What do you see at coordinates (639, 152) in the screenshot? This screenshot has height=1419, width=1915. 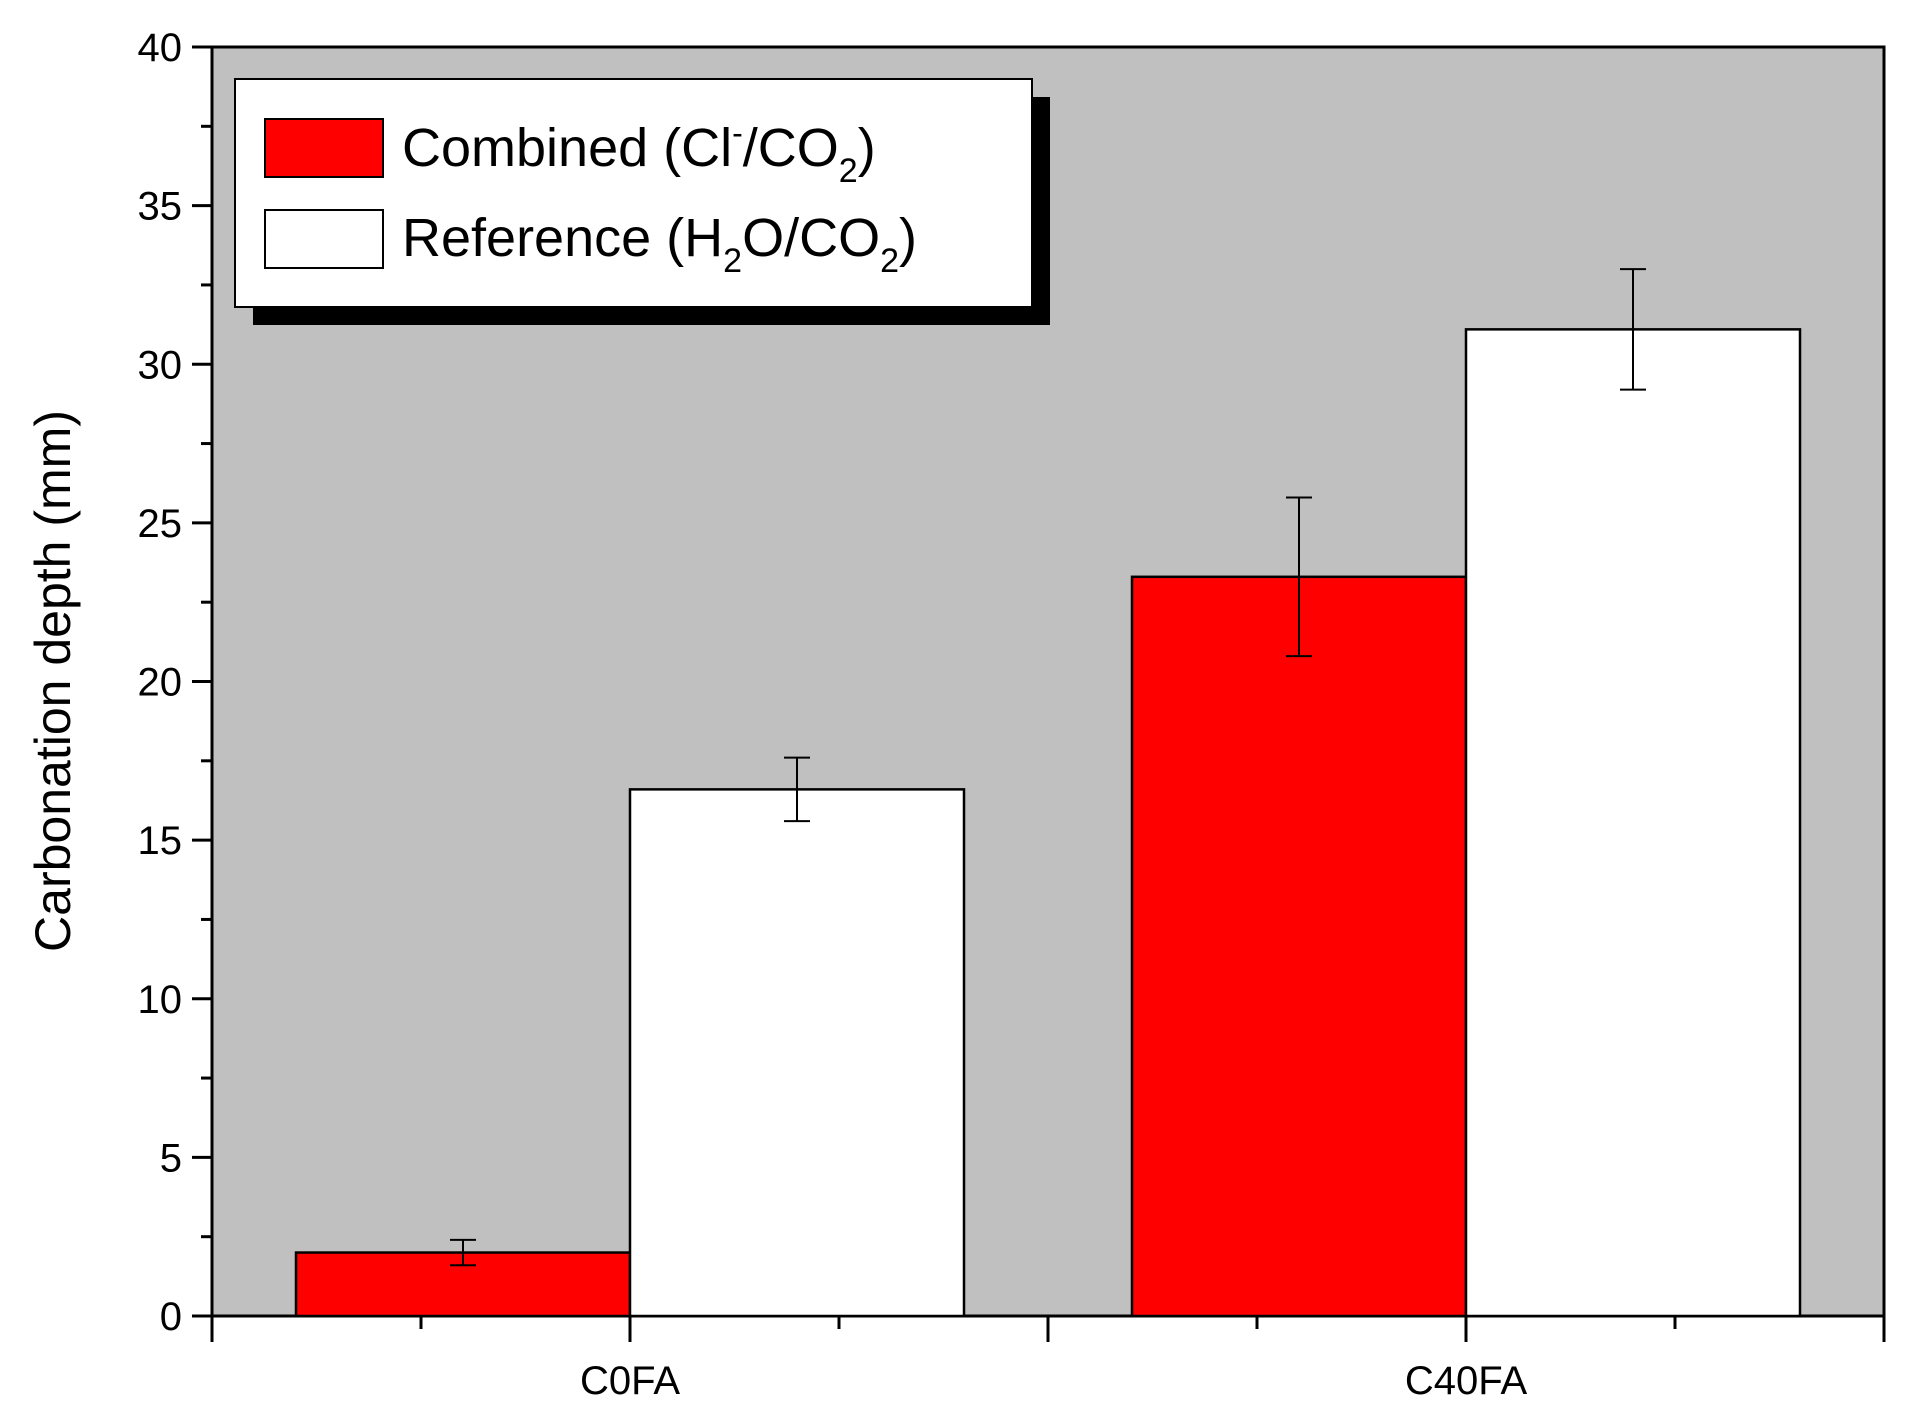 I see `legend-label-combined: Combined (Cl-/CO2)` at bounding box center [639, 152].